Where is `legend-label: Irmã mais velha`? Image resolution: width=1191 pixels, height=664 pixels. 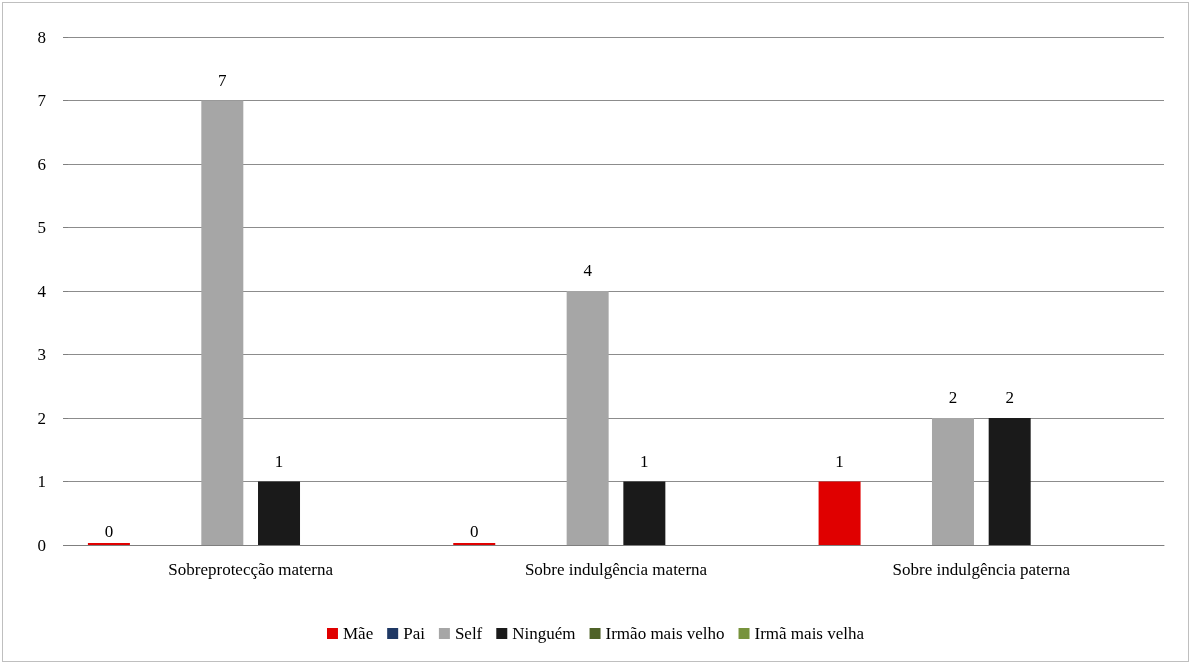
legend-label: Irmã mais velha is located at coordinates (809, 633).